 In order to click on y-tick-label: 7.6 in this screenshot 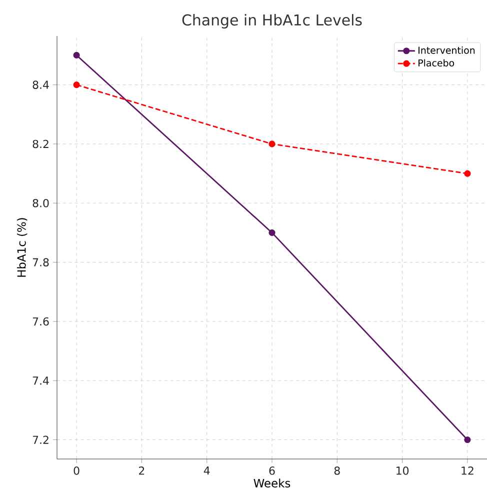, I will do `click(40, 321)`.